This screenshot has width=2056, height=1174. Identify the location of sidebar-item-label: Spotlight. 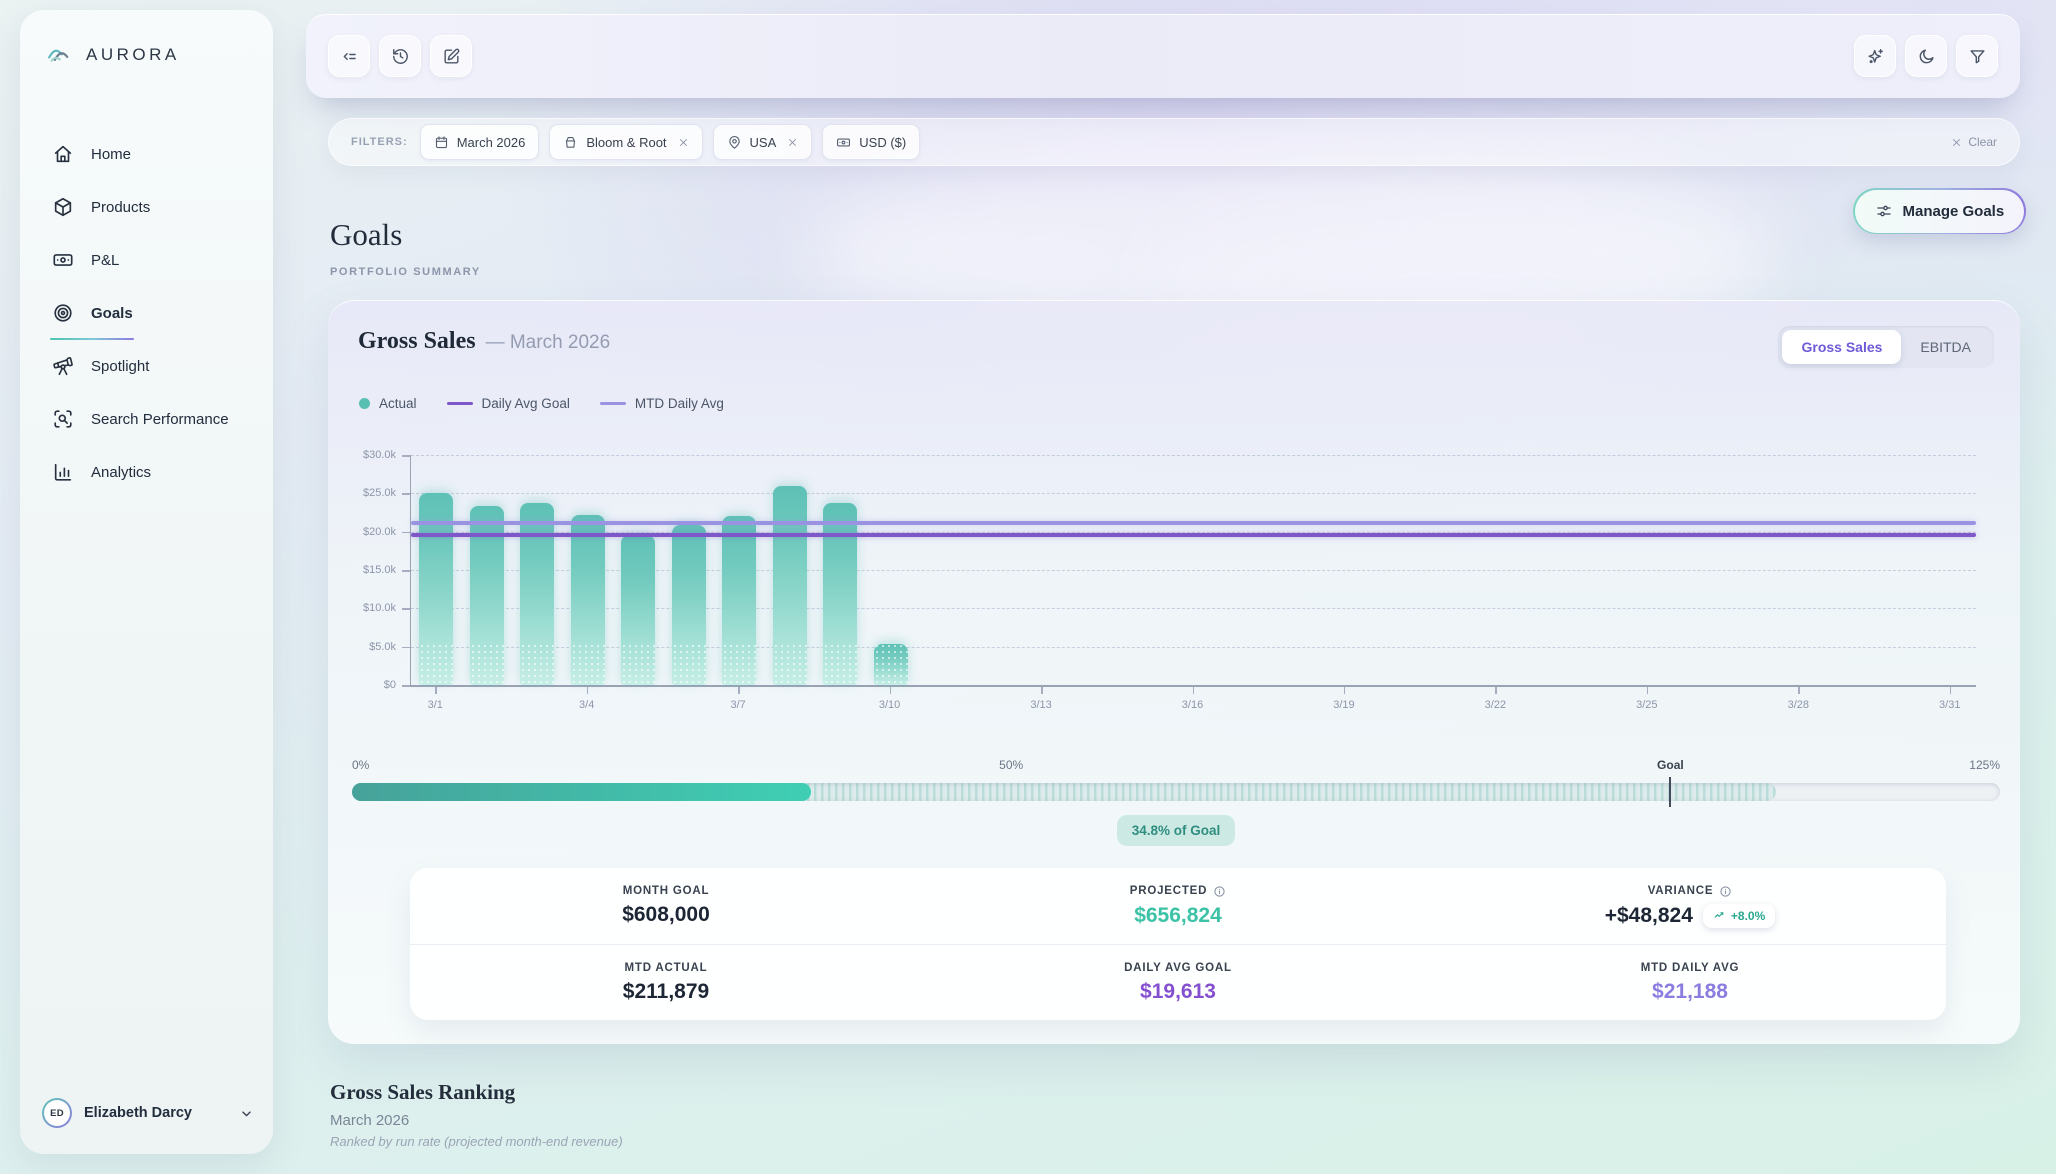
(120, 366).